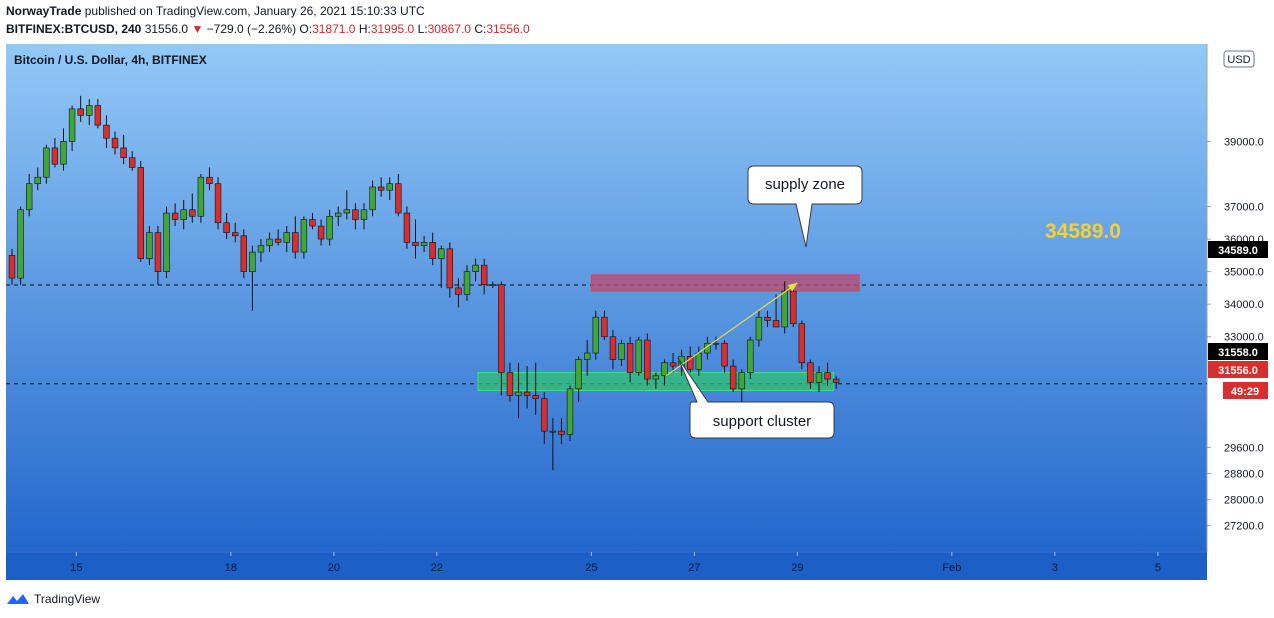 This screenshot has height=618, width=1274. Describe the element at coordinates (725, 283) in the screenshot. I see `supply-zone-rect` at that location.